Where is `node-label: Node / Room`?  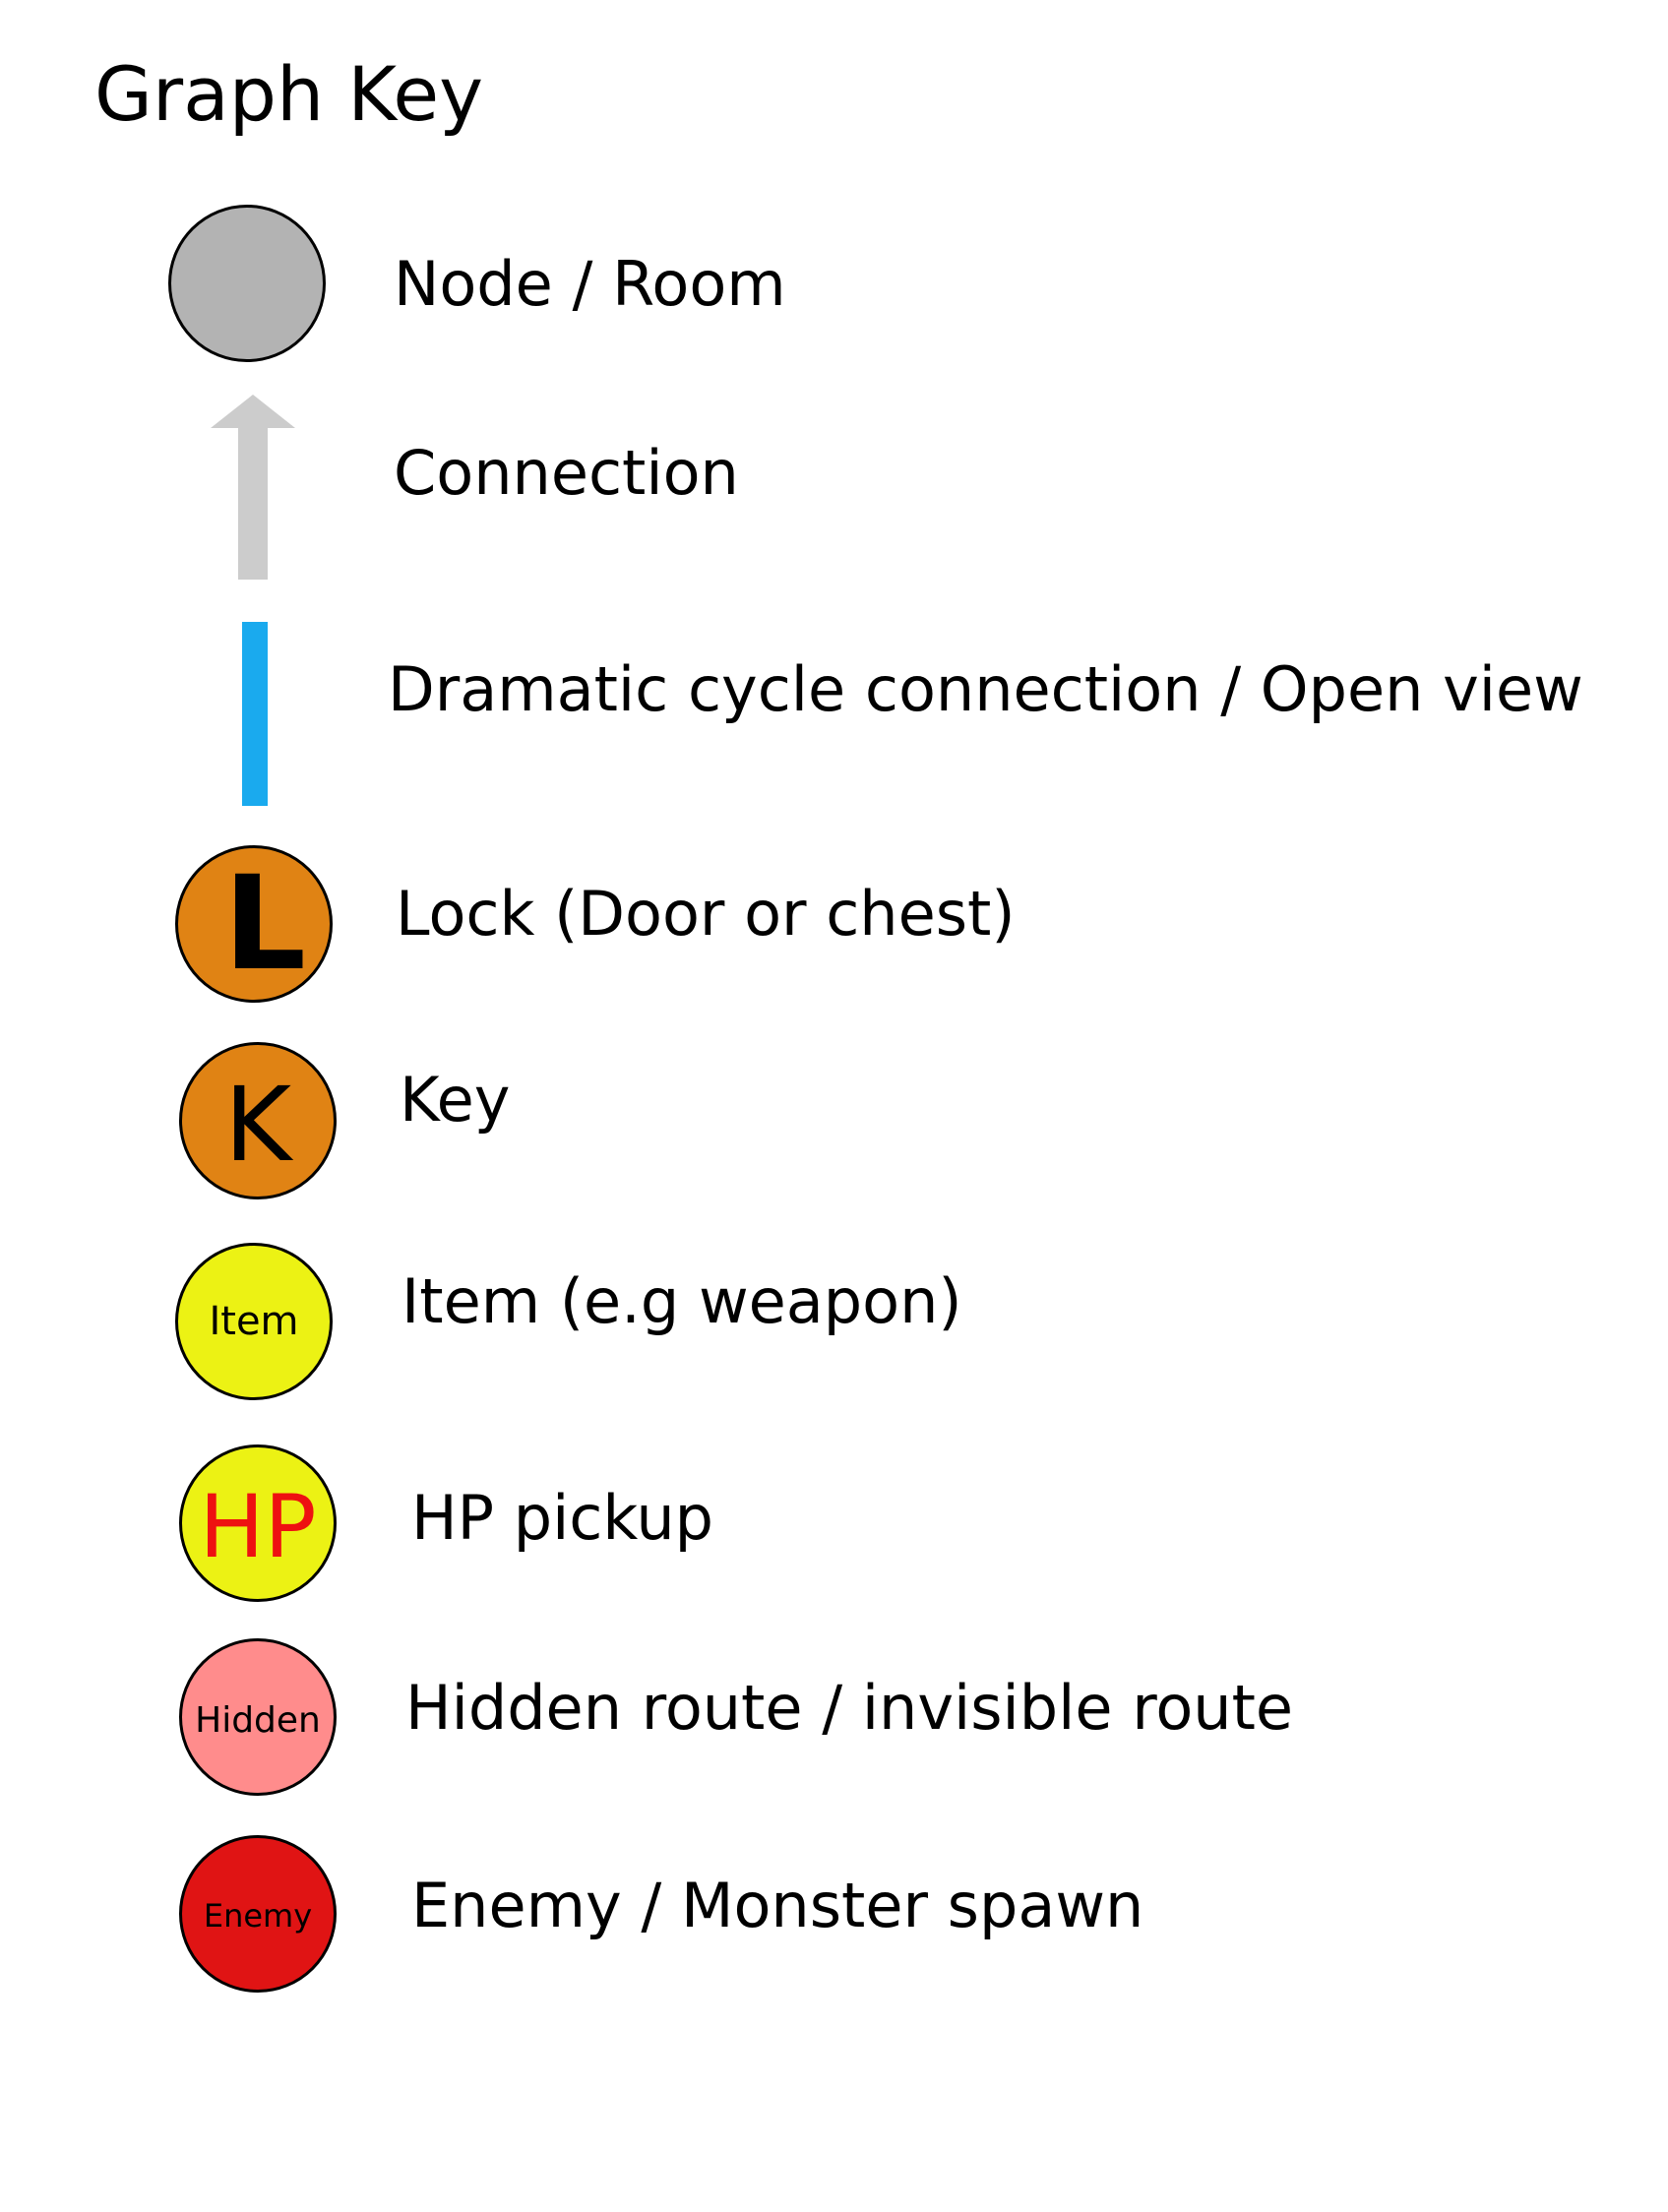
node-label: Node / Room is located at coordinates (590, 284).